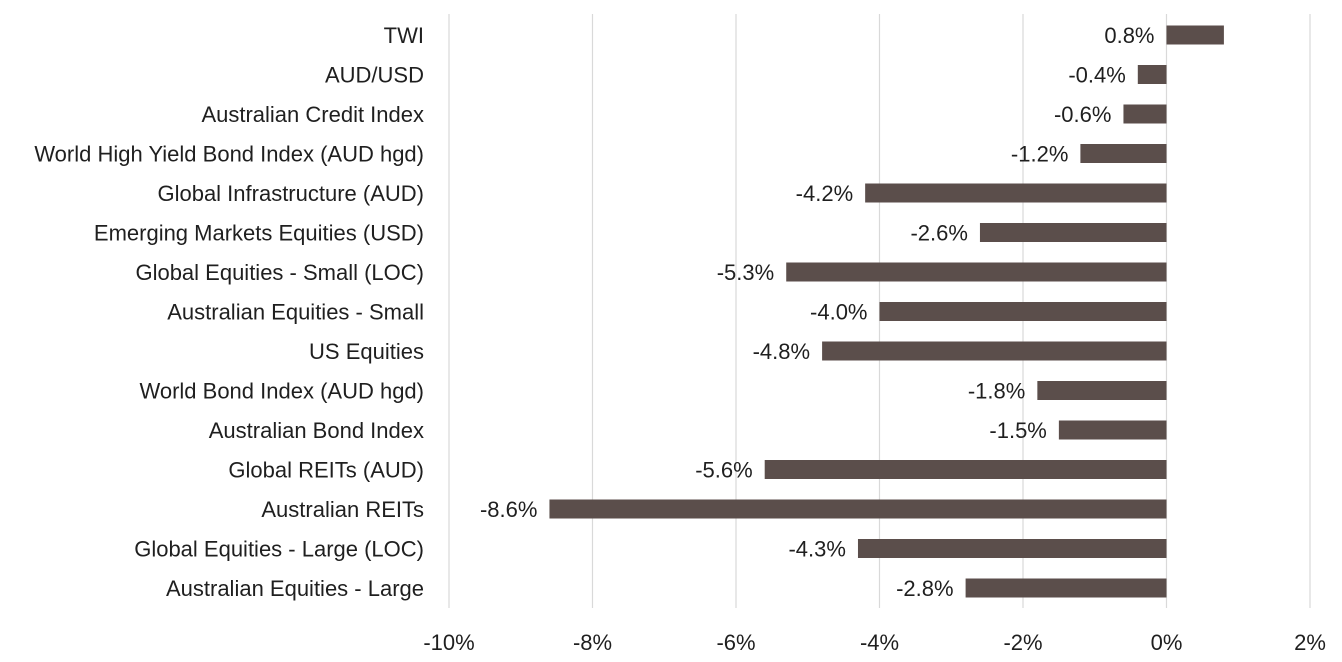 The height and width of the screenshot is (662, 1342). Describe the element at coordinates (1310, 642) in the screenshot. I see `x-tick-label: 2%` at that location.